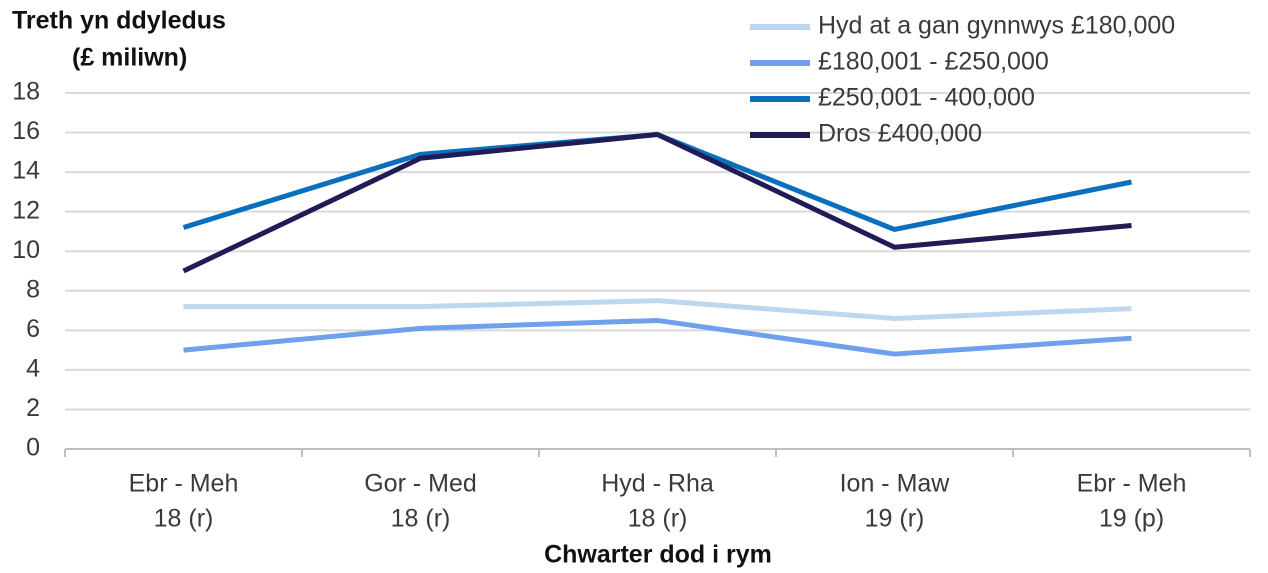 This screenshot has width=1268, height=573. Describe the element at coordinates (933, 62) in the screenshot. I see `legend-label: £180,001 - £250,000` at that location.